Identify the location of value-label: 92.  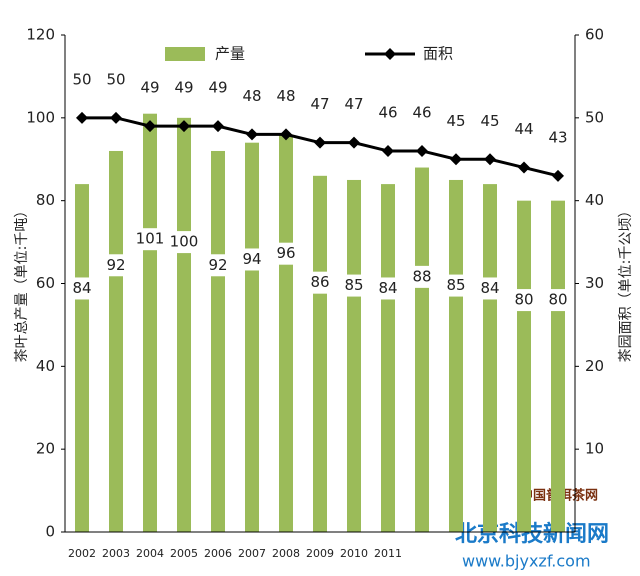
(115, 265).